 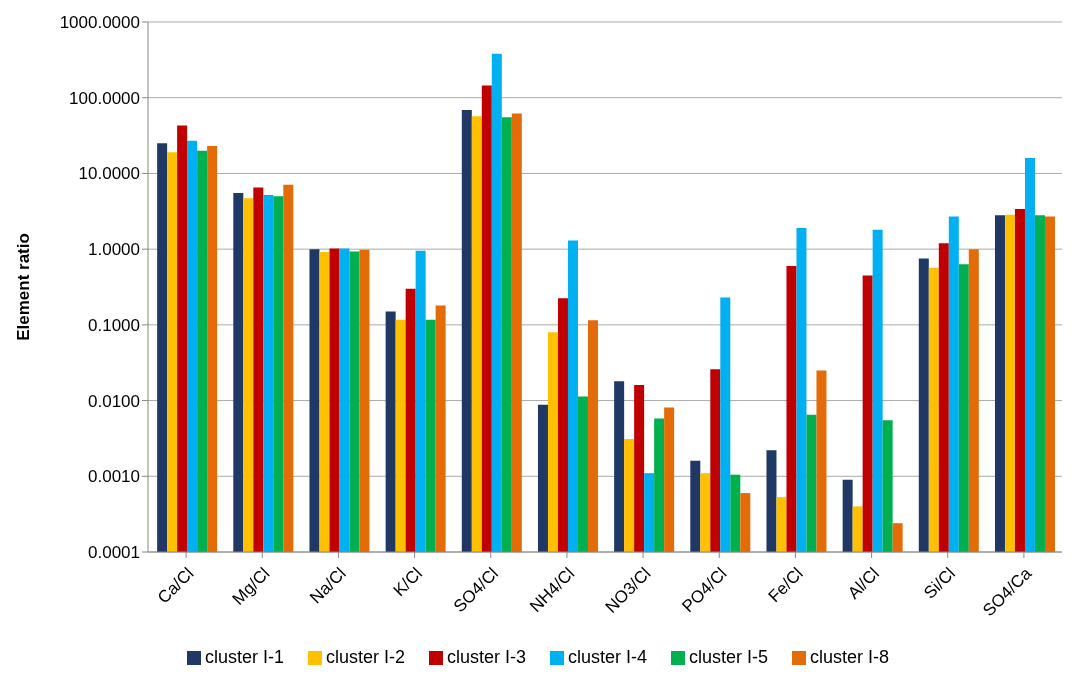 What do you see at coordinates (244, 657) in the screenshot?
I see `legend-label: cluster I-1` at bounding box center [244, 657].